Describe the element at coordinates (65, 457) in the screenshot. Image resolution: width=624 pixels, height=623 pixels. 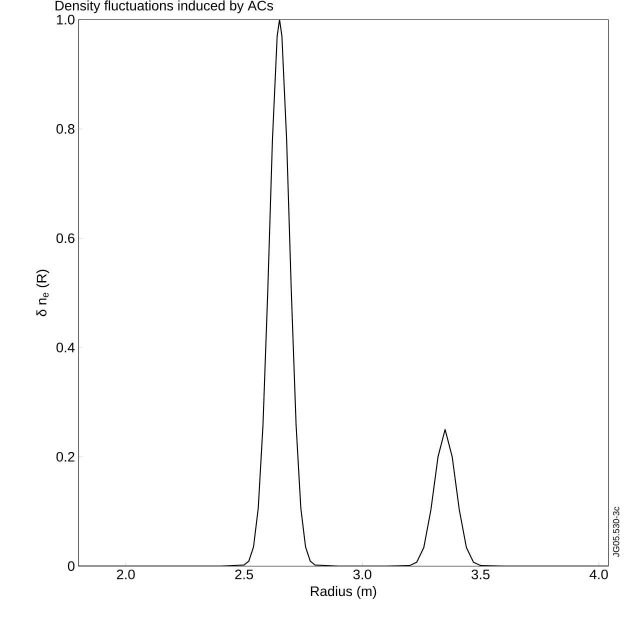
I see `y-tick-label: 0.2` at that location.